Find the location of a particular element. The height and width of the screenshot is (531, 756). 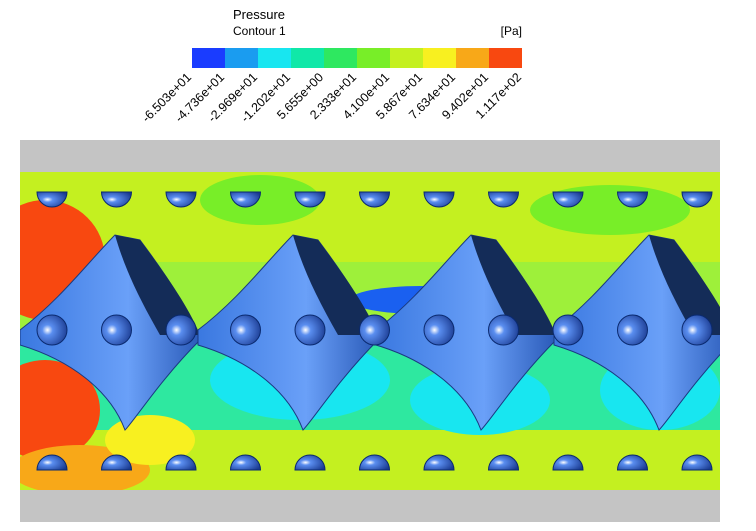

top-wall is located at coordinates (370, 156).